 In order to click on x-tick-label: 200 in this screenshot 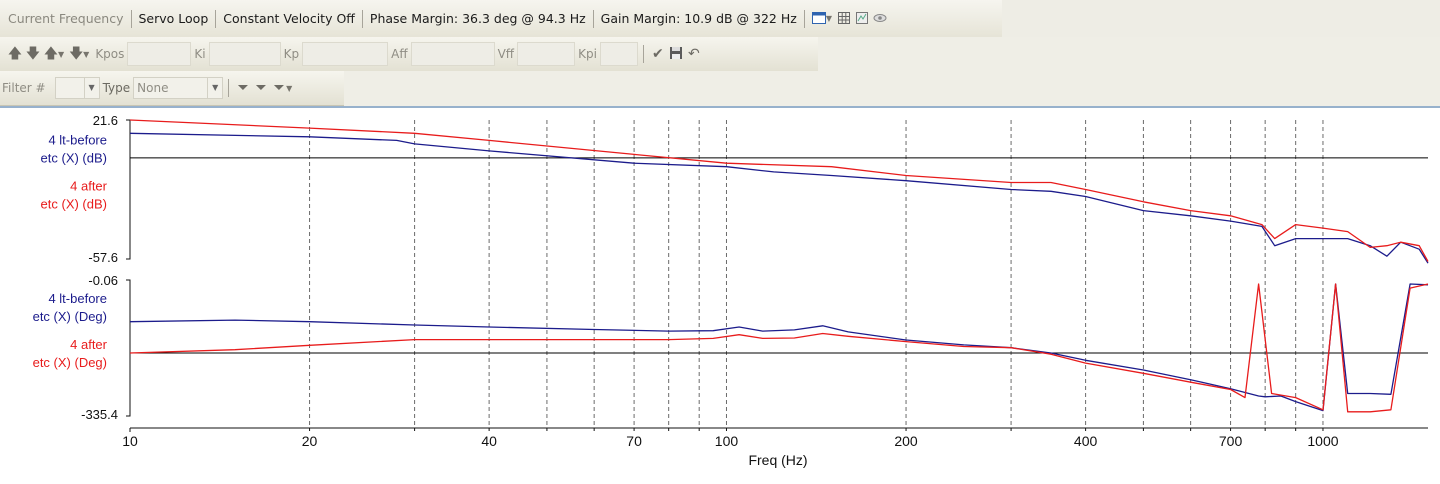, I will do `click(906, 441)`.